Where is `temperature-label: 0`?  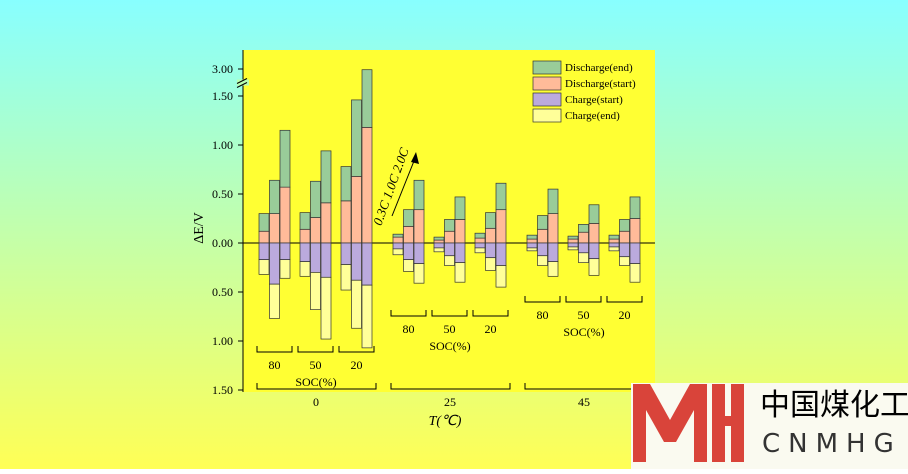 temperature-label: 0 is located at coordinates (316, 402).